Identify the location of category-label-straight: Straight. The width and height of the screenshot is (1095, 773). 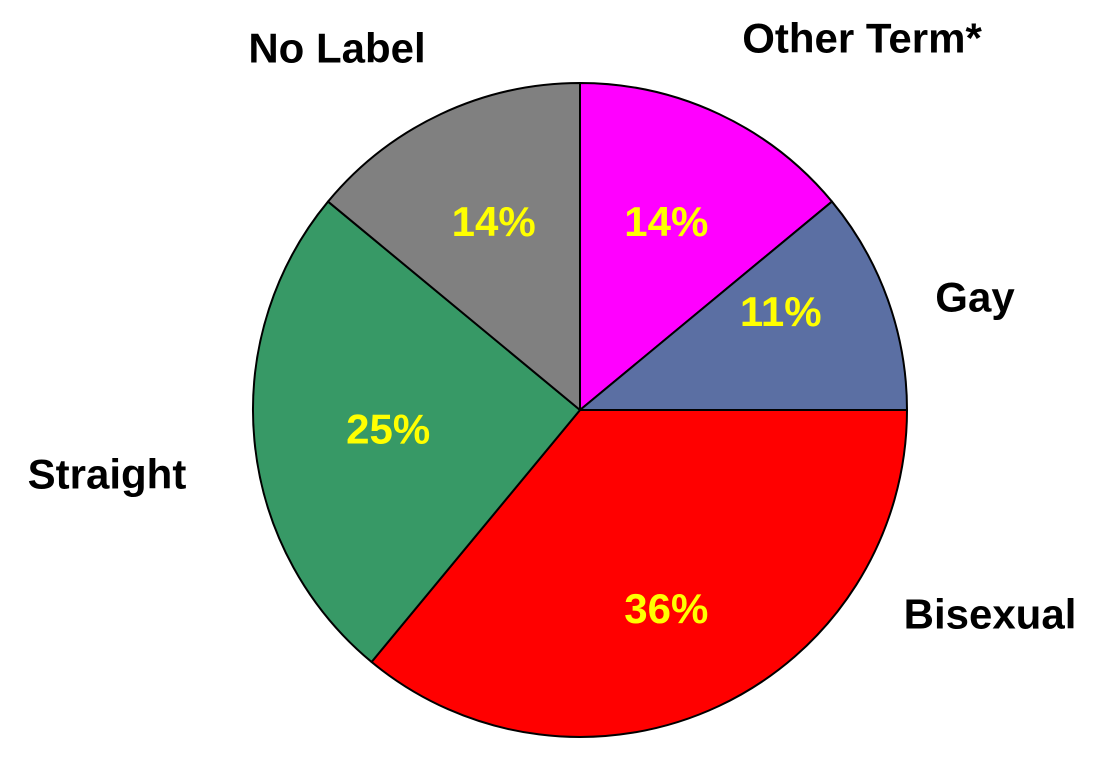
(107, 474).